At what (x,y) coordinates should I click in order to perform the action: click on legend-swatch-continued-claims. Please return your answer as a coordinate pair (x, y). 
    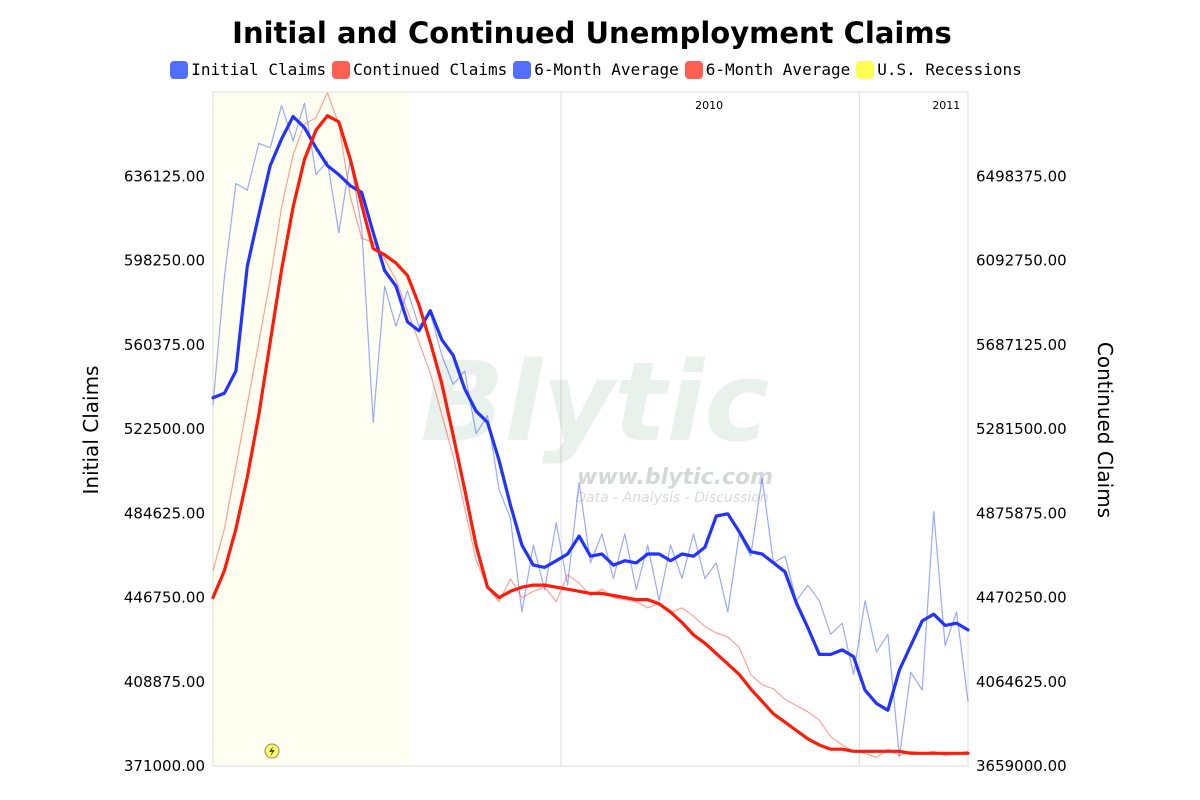
    Looking at the image, I should click on (341, 69).